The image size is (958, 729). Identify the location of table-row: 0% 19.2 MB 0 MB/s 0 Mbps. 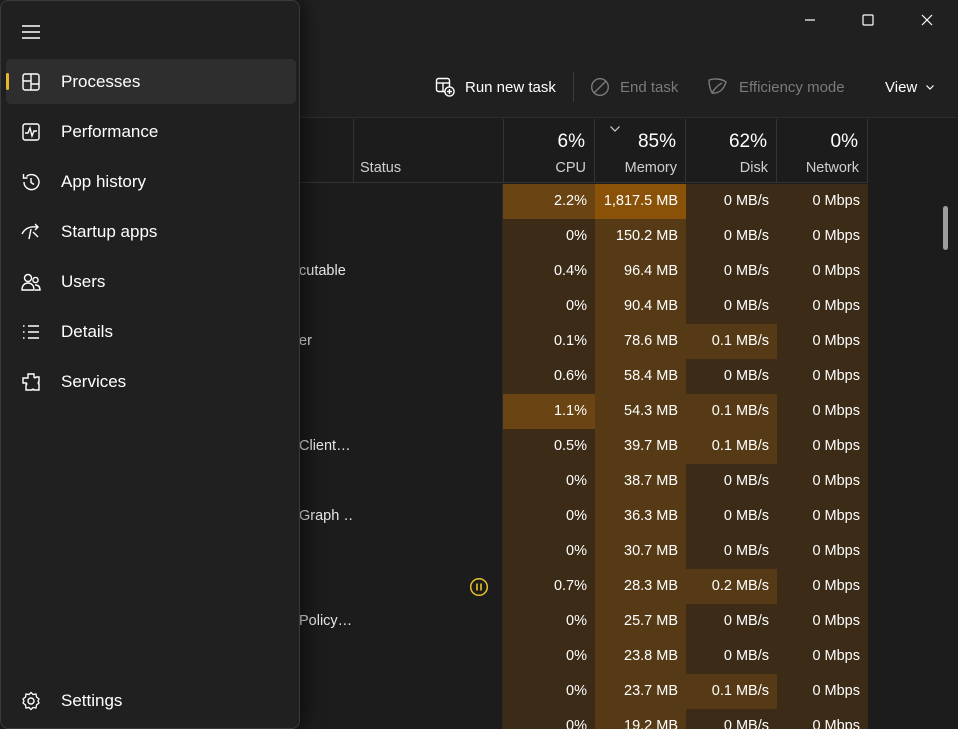
(434, 719).